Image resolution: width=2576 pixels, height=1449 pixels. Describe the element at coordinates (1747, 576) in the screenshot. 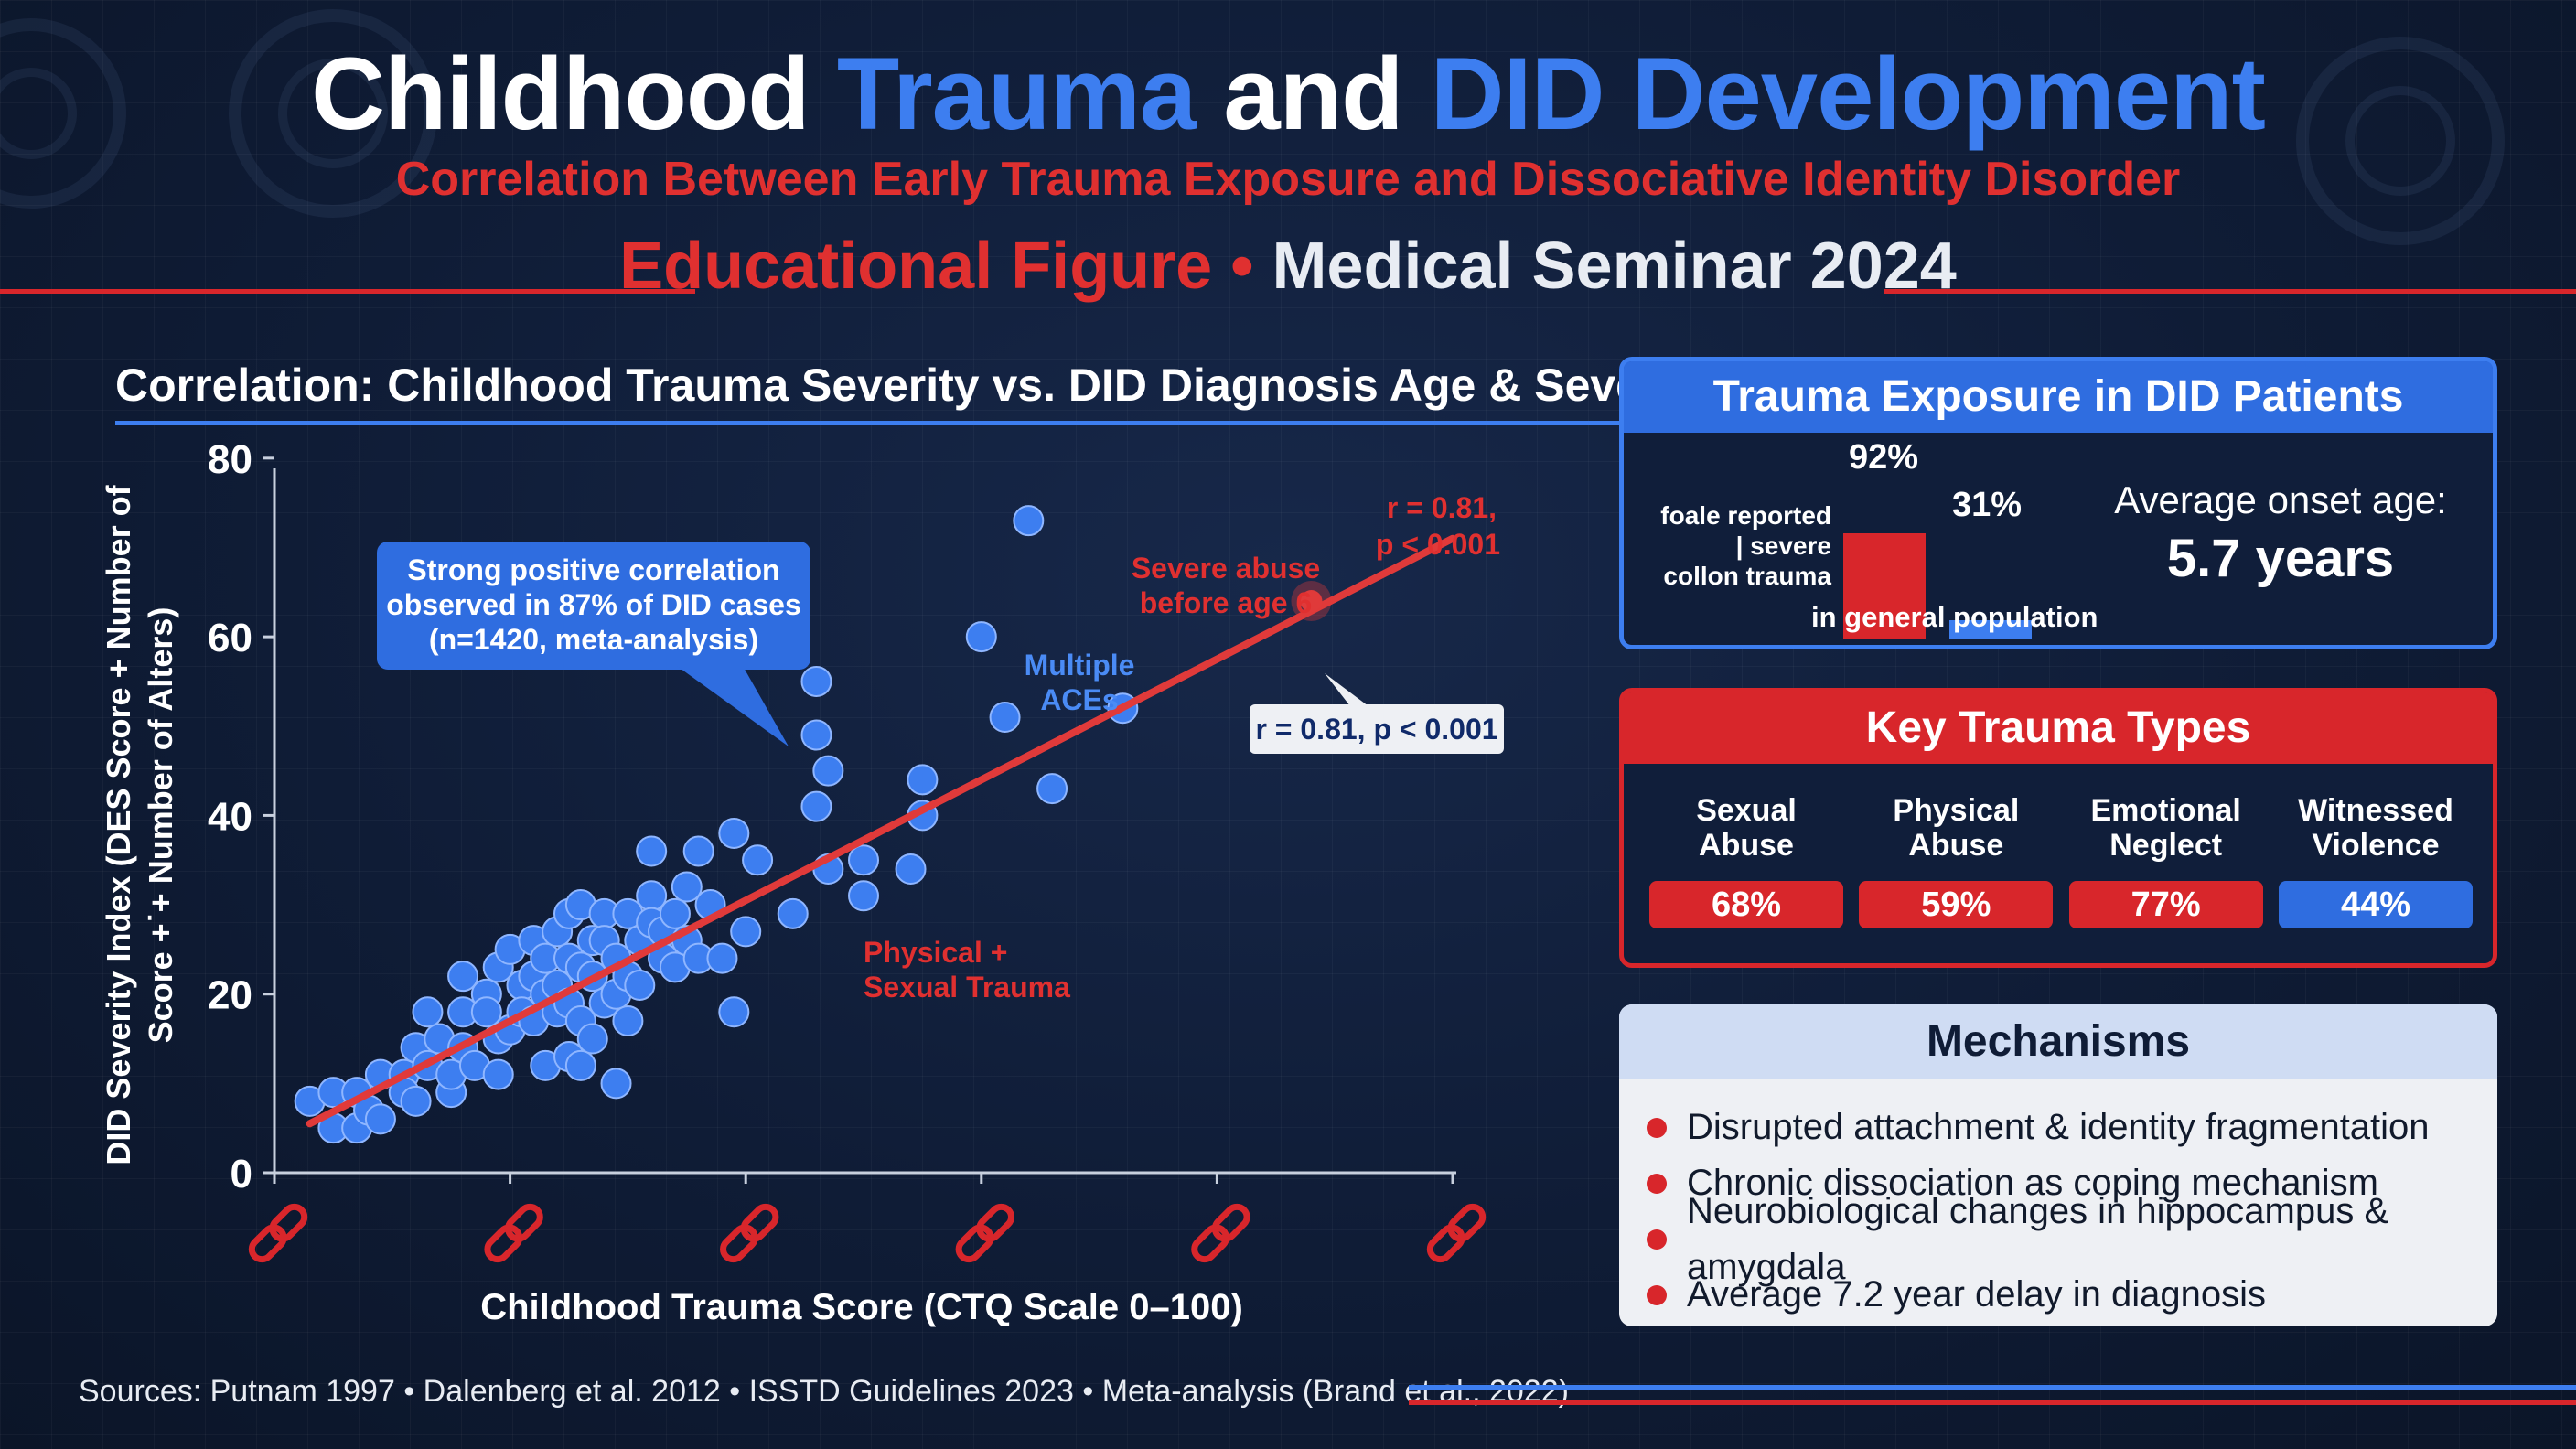

I see `exposure-side-line3: collon trauma` at that location.